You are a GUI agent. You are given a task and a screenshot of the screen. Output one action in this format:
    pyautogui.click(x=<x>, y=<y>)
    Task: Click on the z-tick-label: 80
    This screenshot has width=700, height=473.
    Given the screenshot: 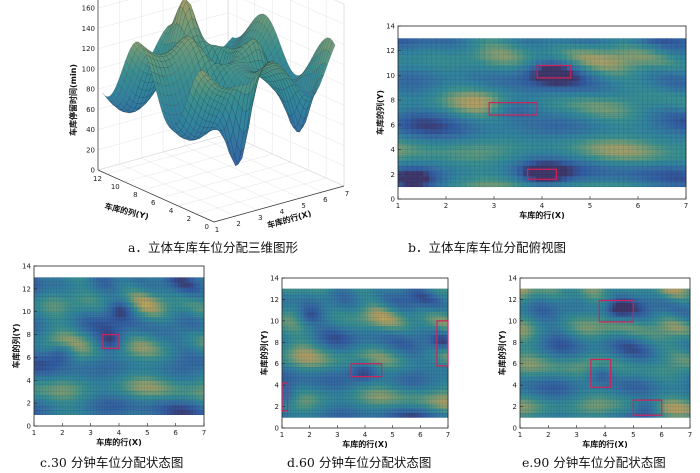 What is the action you would take?
    pyautogui.click(x=90, y=90)
    